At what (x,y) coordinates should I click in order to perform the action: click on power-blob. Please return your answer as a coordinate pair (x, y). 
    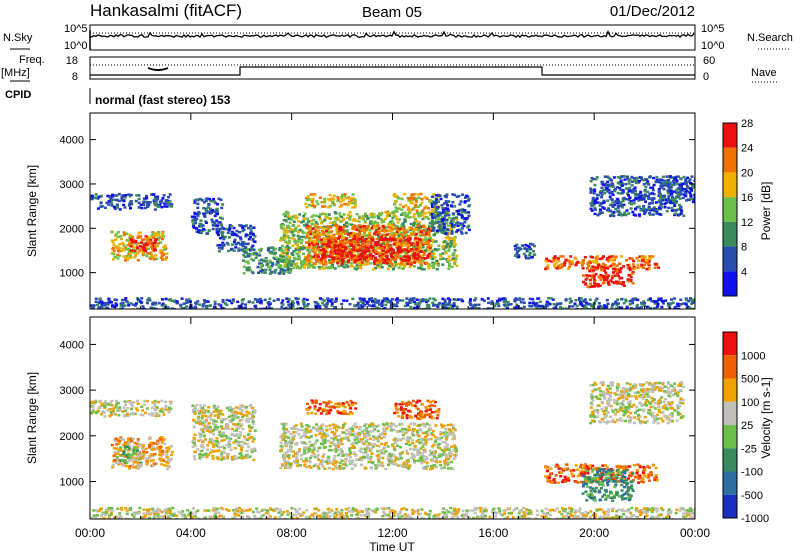
    Looking at the image, I should click on (451, 214).